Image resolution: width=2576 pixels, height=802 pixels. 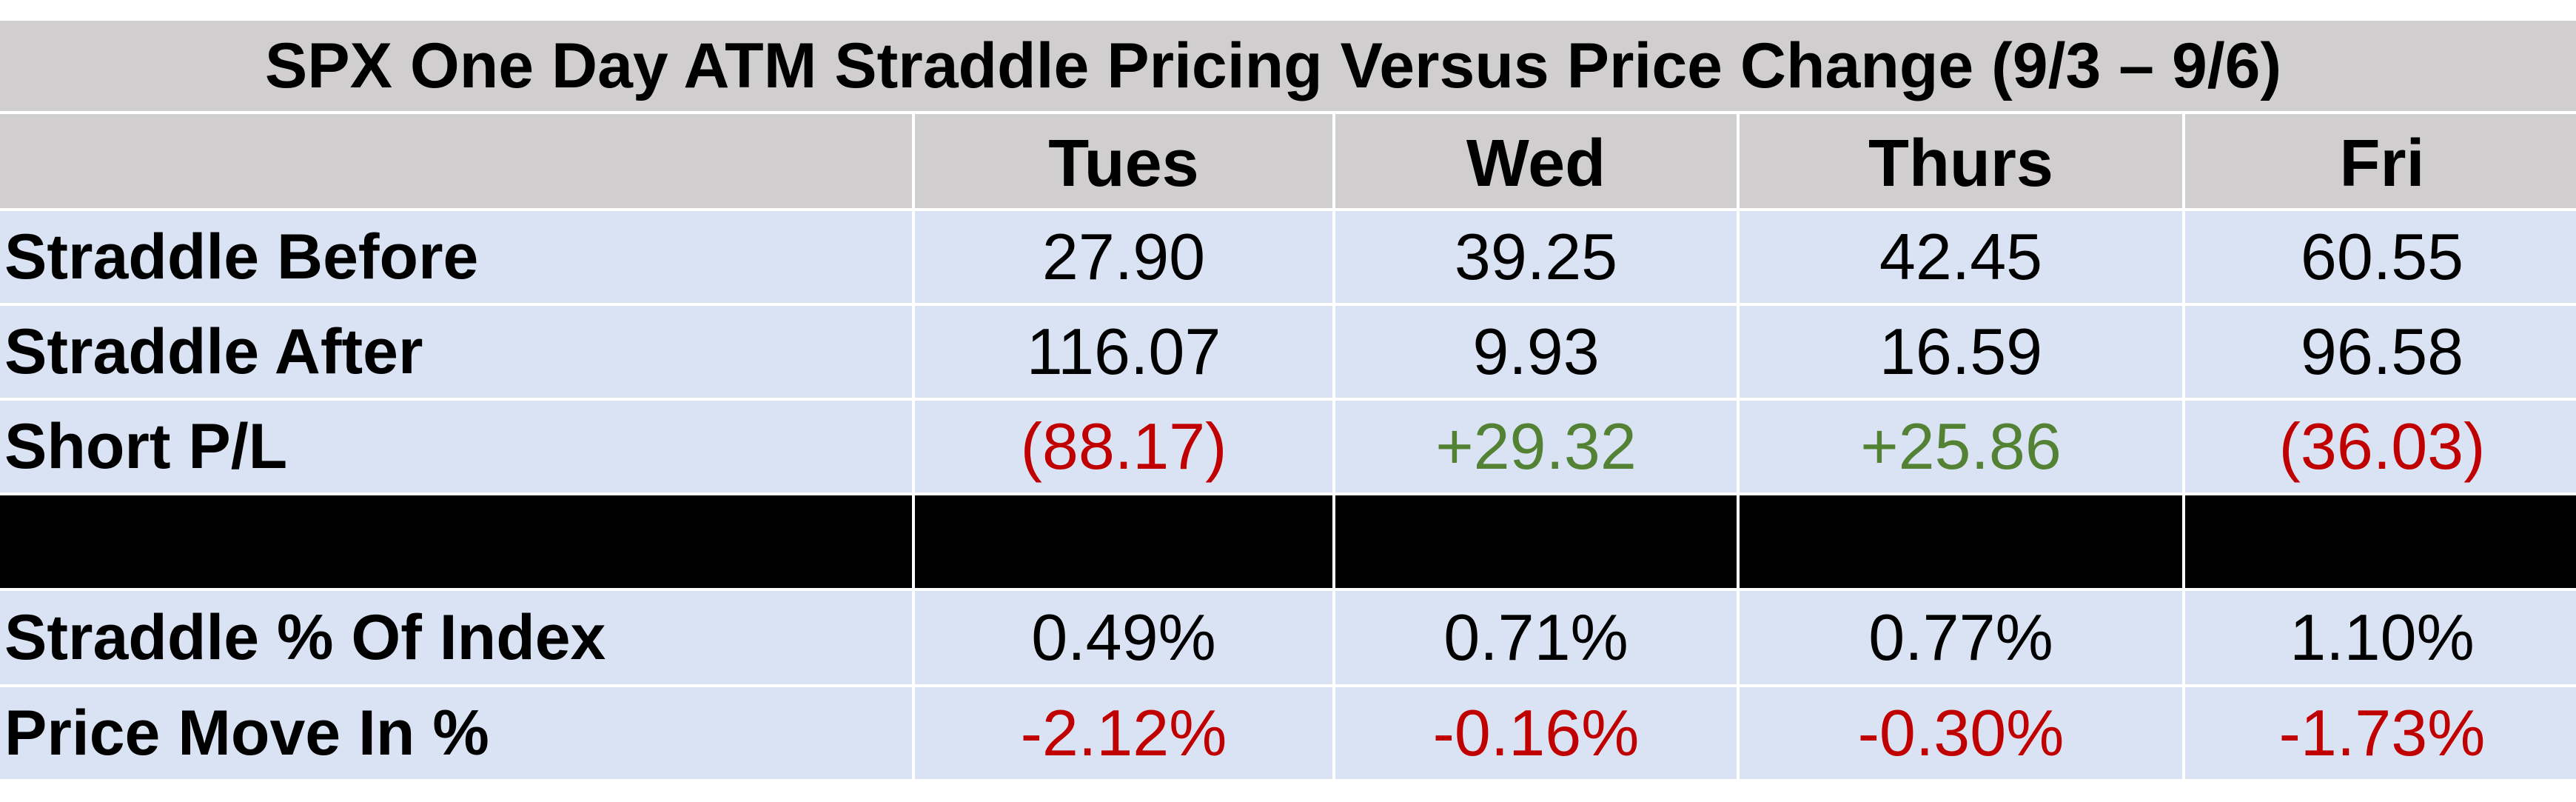 What do you see at coordinates (1536, 257) in the screenshot?
I see `value-cell-wed: 39.25` at bounding box center [1536, 257].